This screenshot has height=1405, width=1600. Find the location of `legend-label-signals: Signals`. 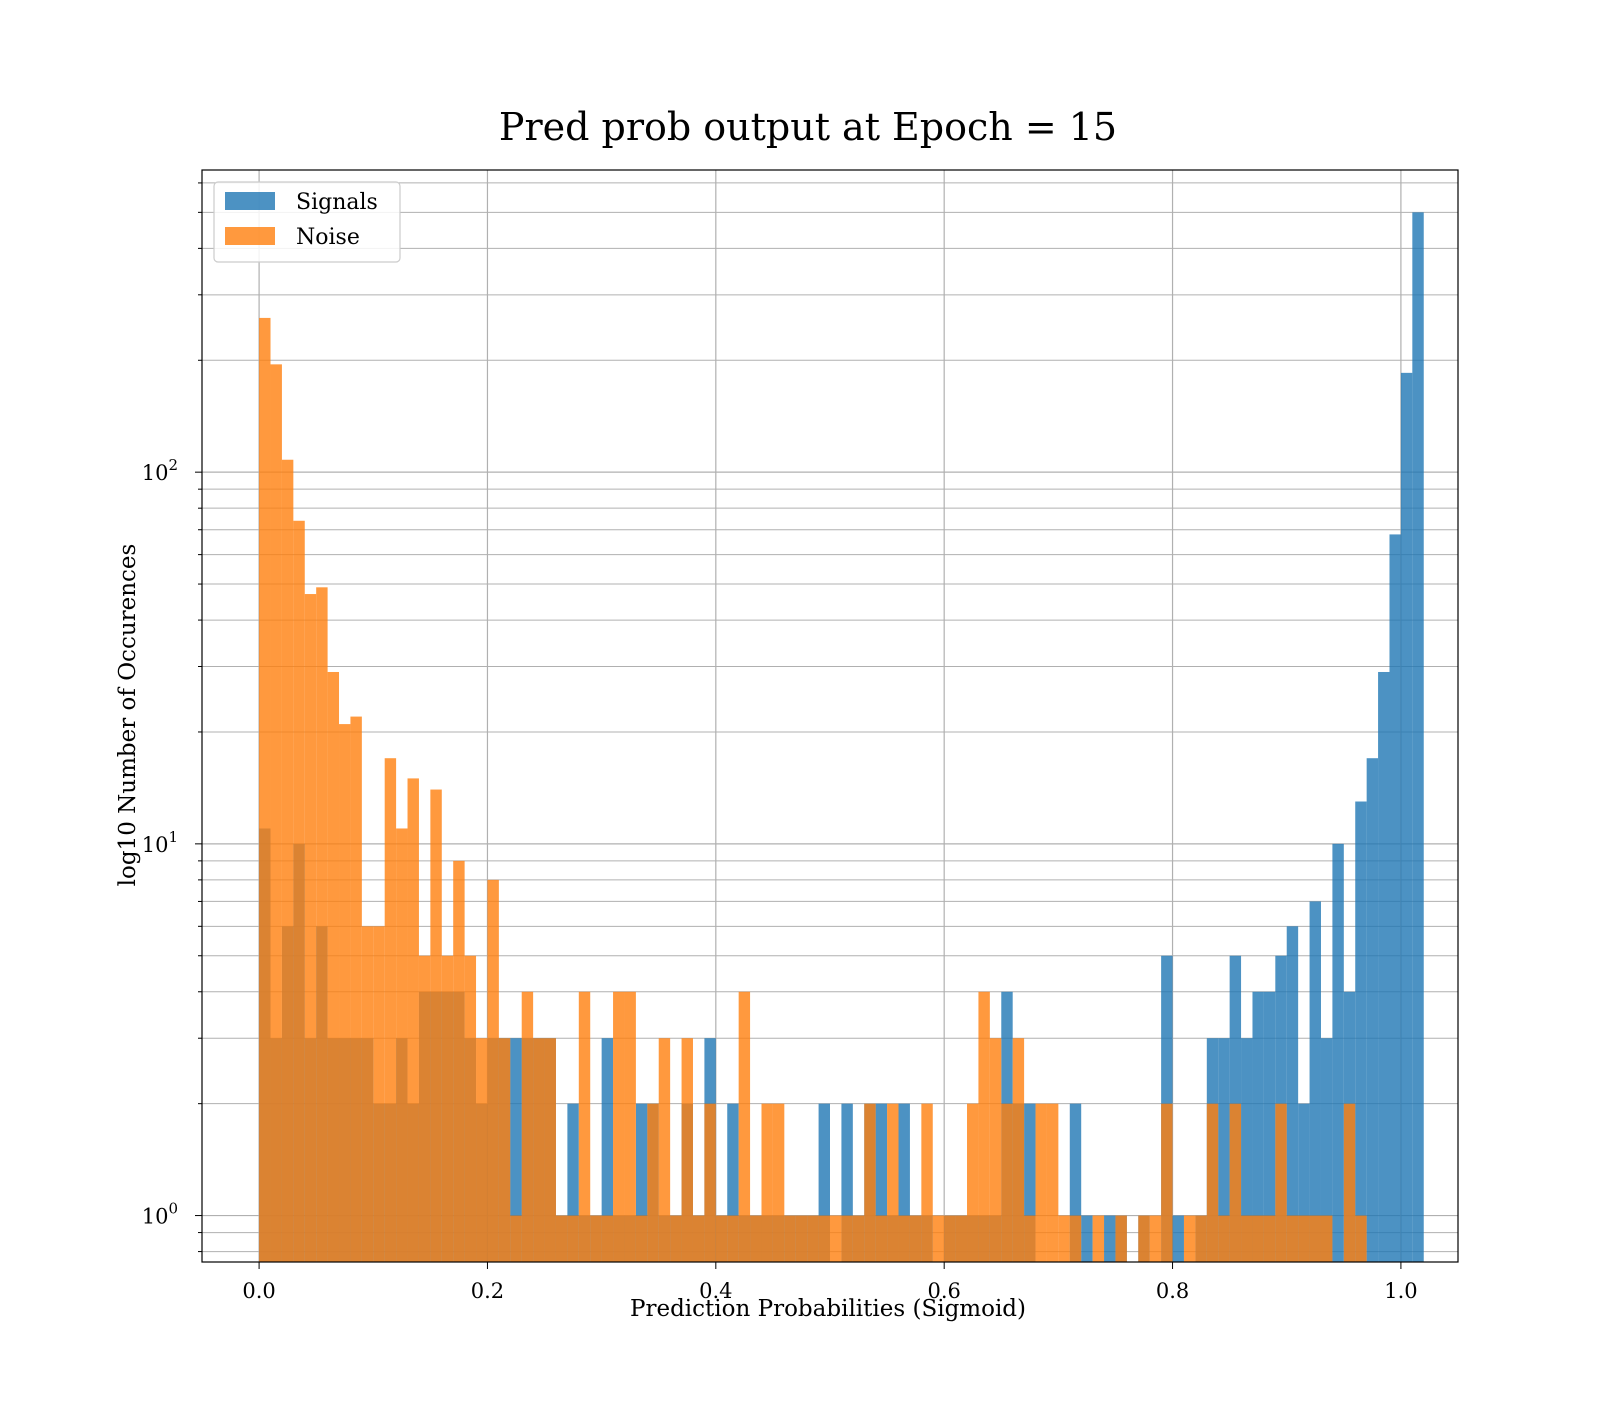

legend-label-signals: Signals is located at coordinates (337, 202).